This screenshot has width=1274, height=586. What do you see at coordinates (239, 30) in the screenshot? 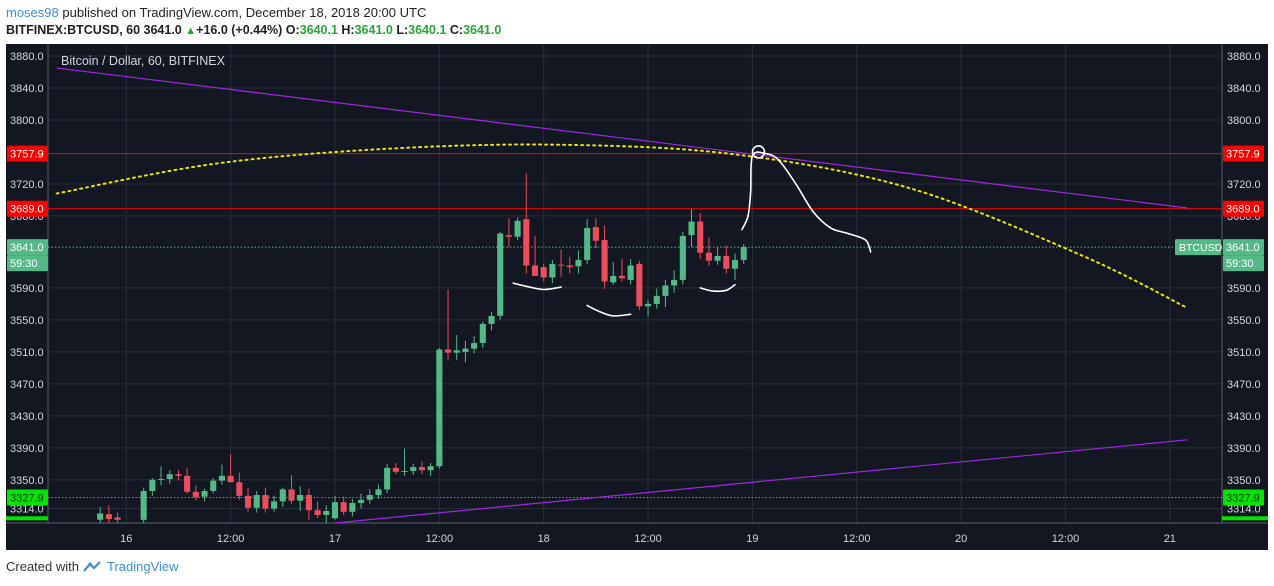
I see `change-value: +16.0 (+0.44%)` at bounding box center [239, 30].